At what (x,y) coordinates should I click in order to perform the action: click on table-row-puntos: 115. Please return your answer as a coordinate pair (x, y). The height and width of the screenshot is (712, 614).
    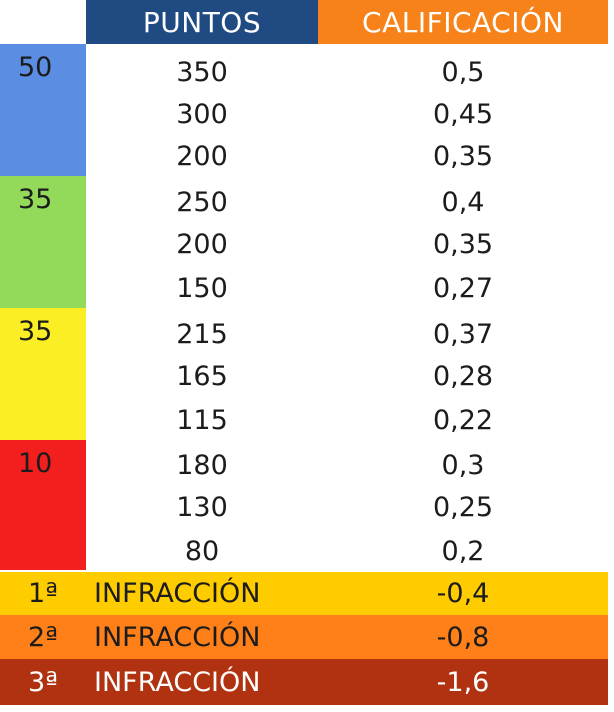
    Looking at the image, I should click on (202, 420).